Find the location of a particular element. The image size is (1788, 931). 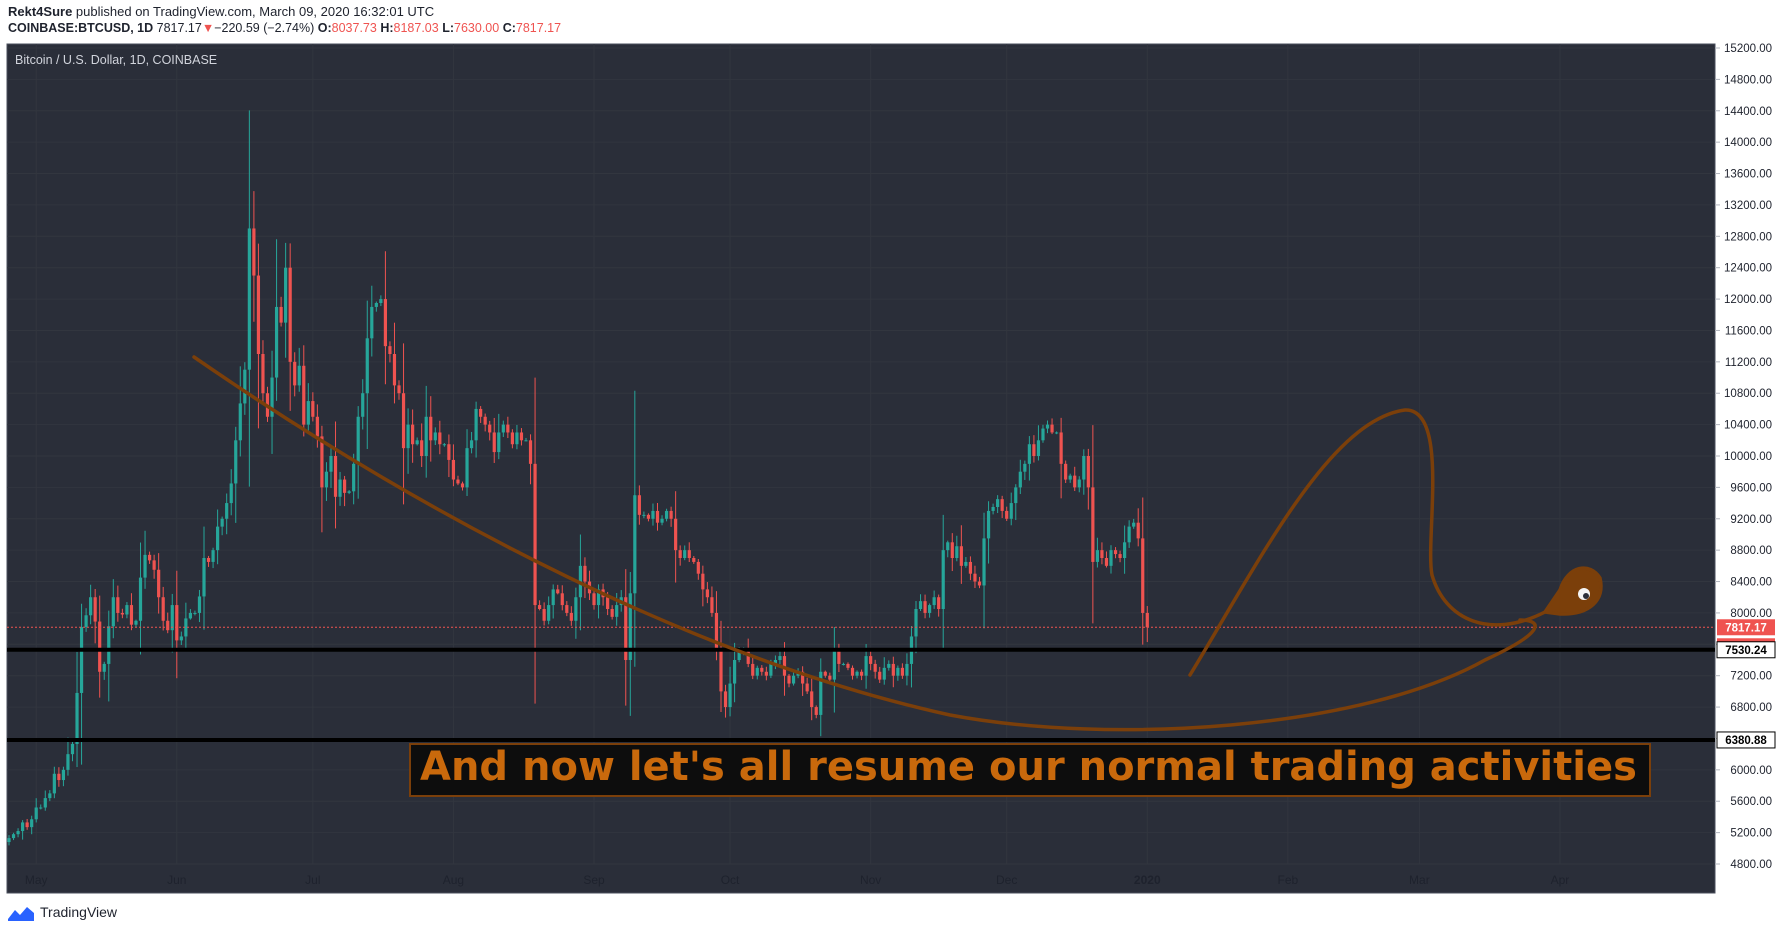

y-tick-label: 13600.00 is located at coordinates (1748, 175).